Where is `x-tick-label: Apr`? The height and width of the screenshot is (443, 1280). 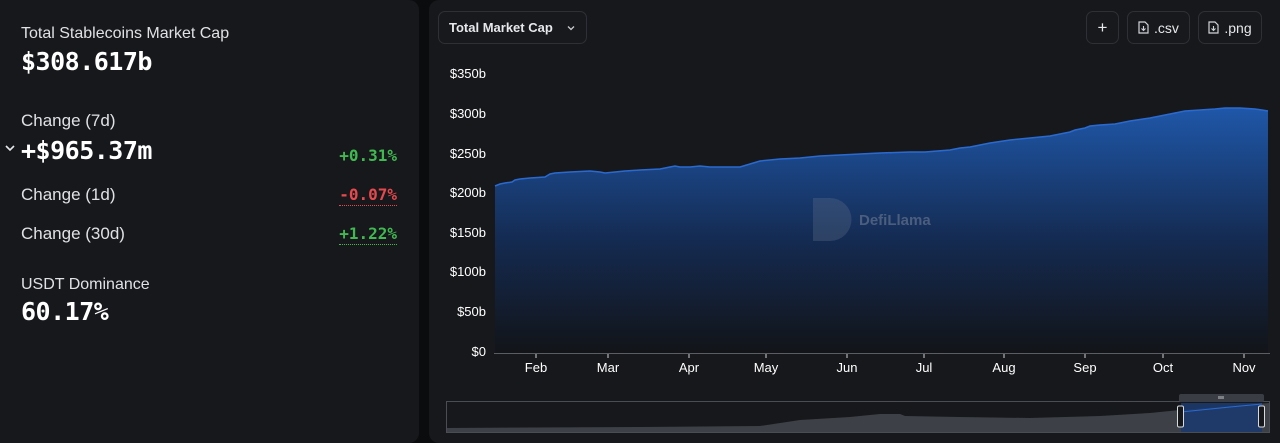
x-tick-label: Apr is located at coordinates (689, 367).